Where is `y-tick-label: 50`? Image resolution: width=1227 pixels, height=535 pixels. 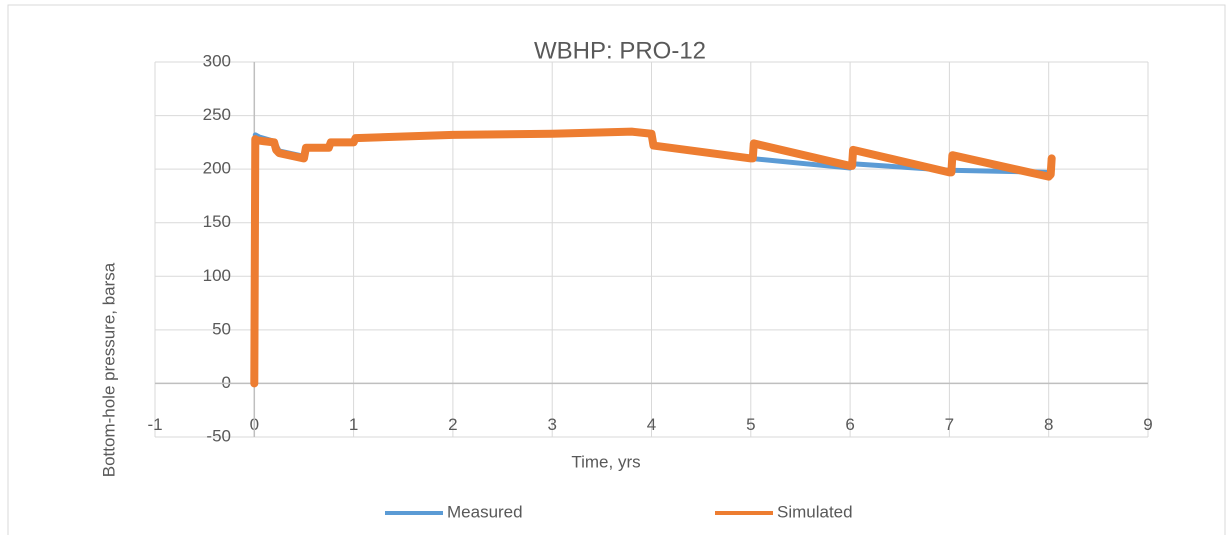
y-tick-label: 50 is located at coordinates (221, 328).